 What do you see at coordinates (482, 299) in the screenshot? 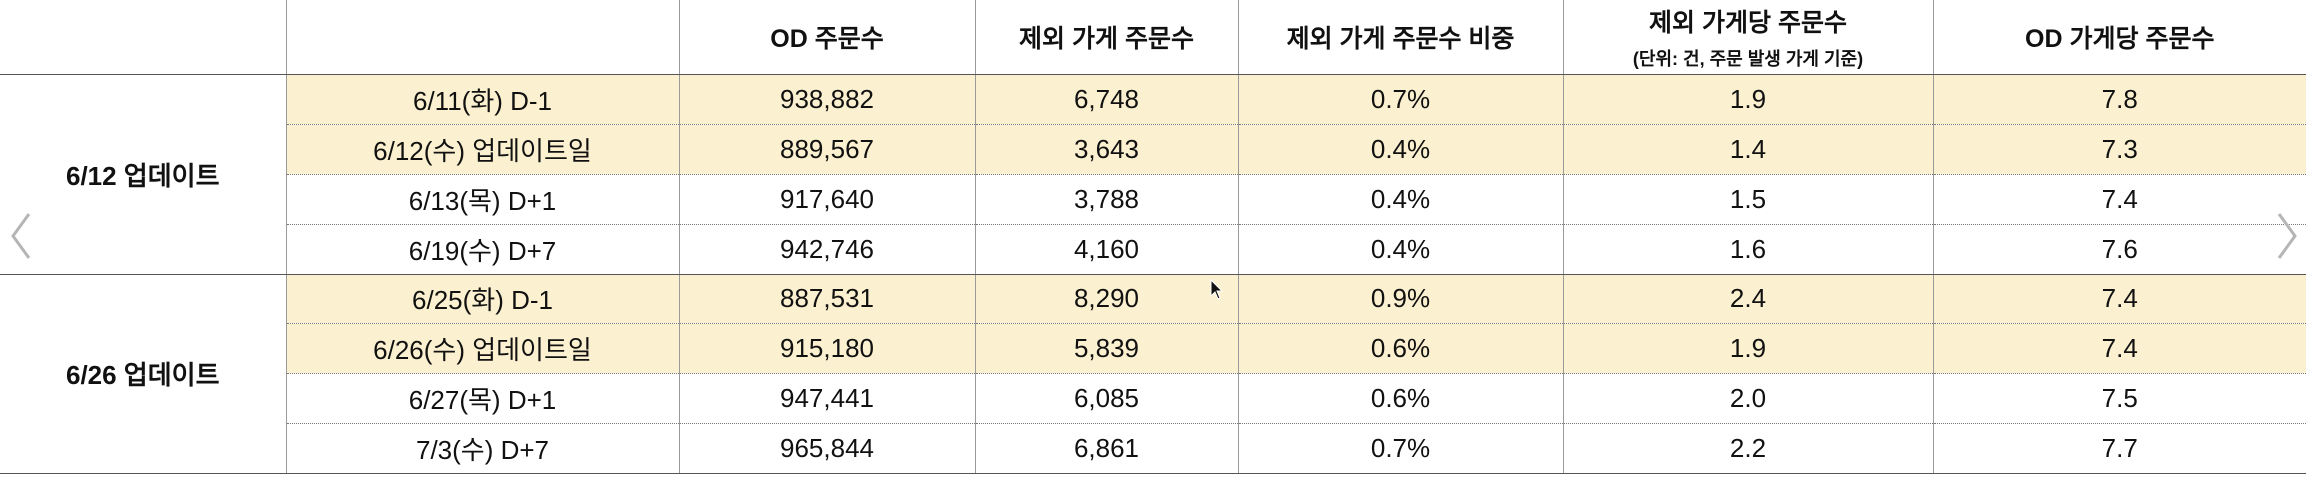
I see `date-cell: 6/25(화) D-1` at bounding box center [482, 299].